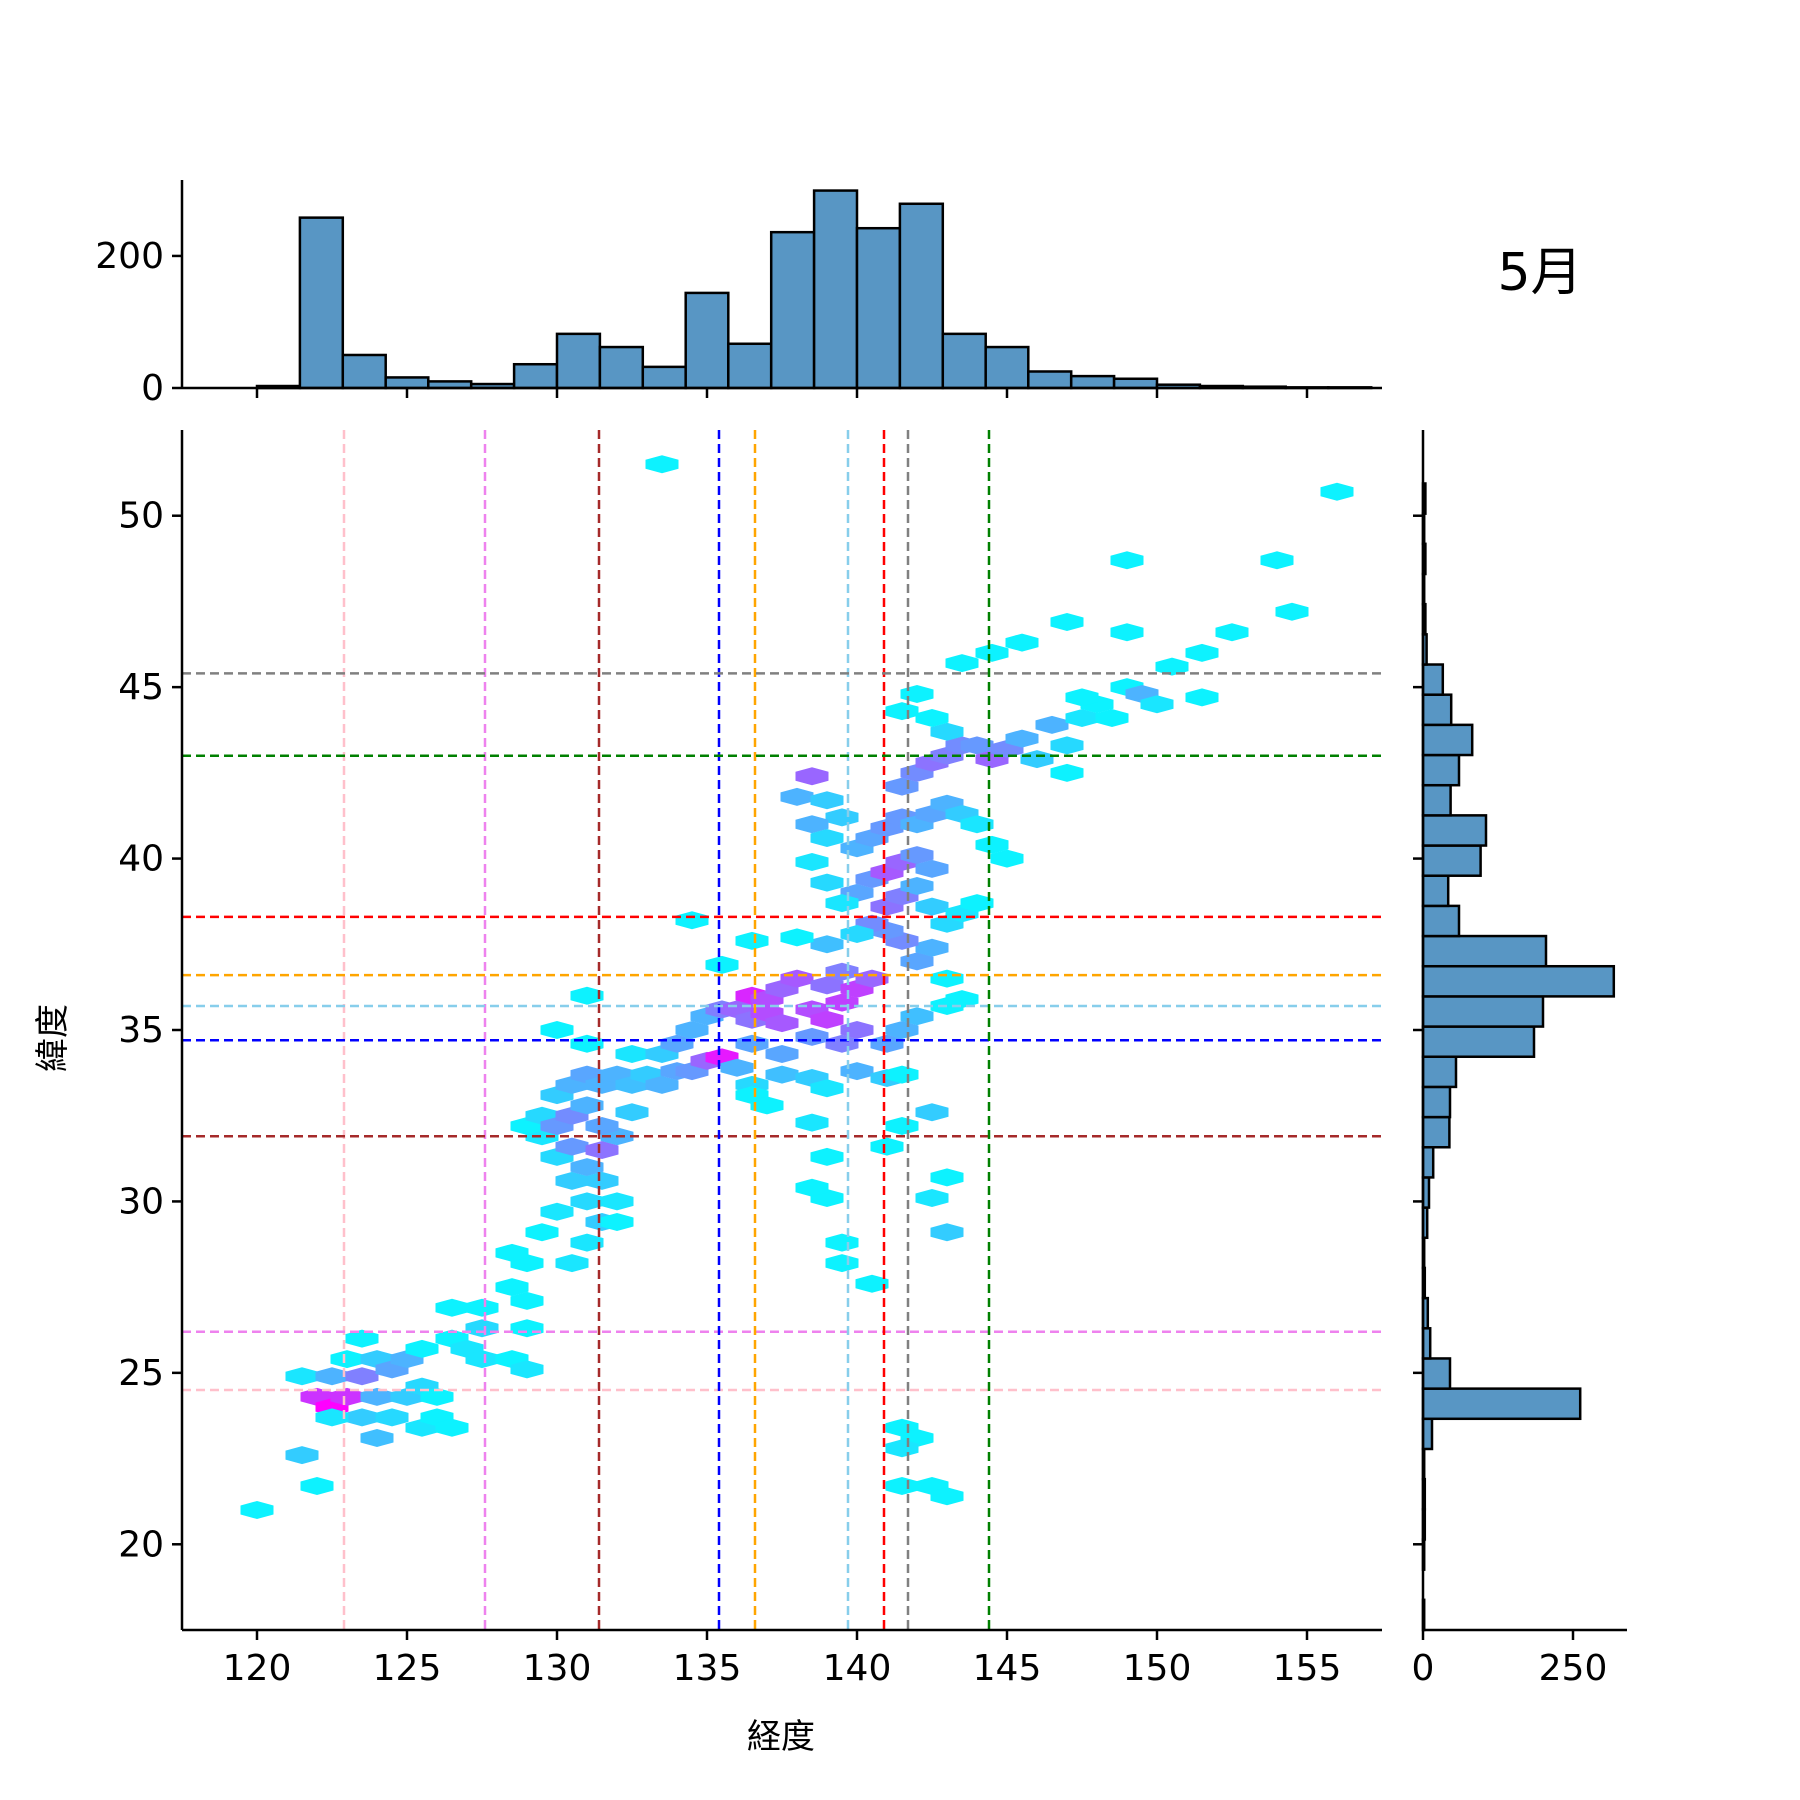 This screenshot has height=1800, width=1800. Describe the element at coordinates (707, 1668) in the screenshot. I see `x-tick-label: 135` at that location.